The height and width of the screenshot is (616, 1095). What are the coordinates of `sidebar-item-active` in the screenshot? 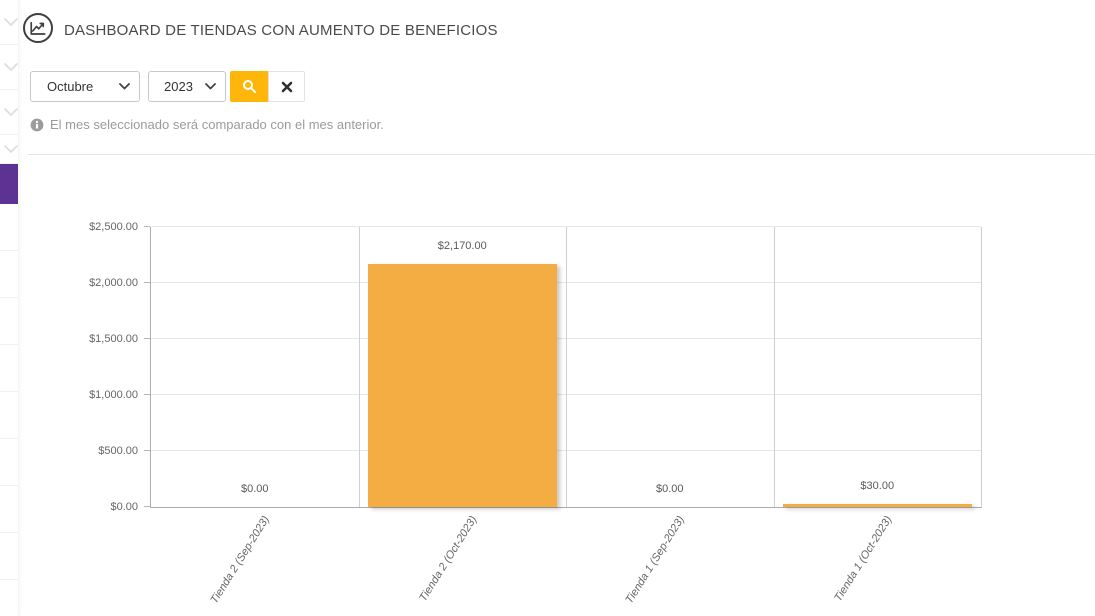 It's located at (9, 184).